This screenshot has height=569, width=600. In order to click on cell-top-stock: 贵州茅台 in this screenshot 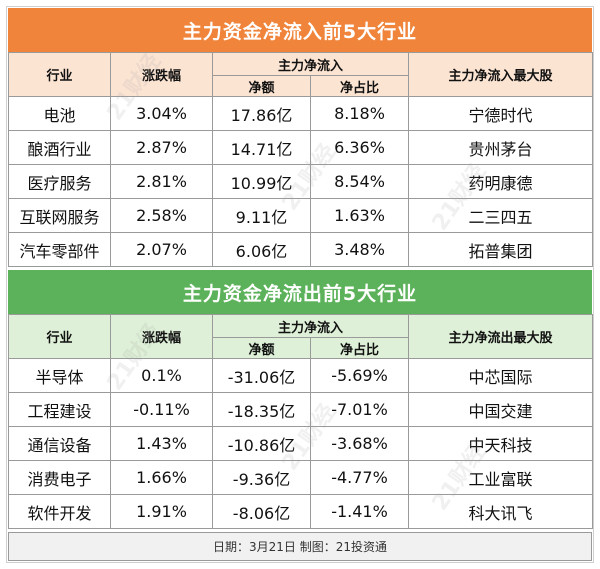, I will do `click(501, 147)`.